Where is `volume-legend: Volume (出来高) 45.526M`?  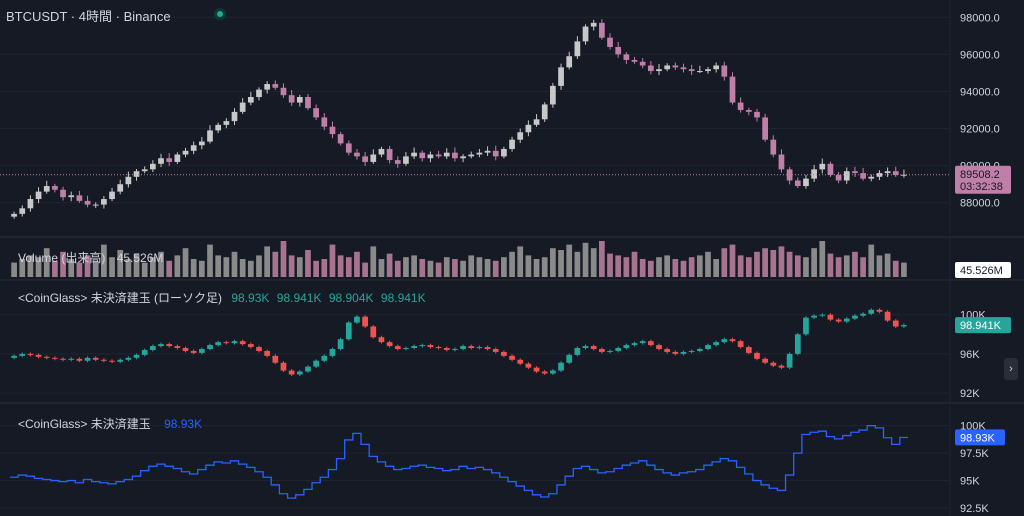 volume-legend: Volume (出来高) 45.526M is located at coordinates (90, 257).